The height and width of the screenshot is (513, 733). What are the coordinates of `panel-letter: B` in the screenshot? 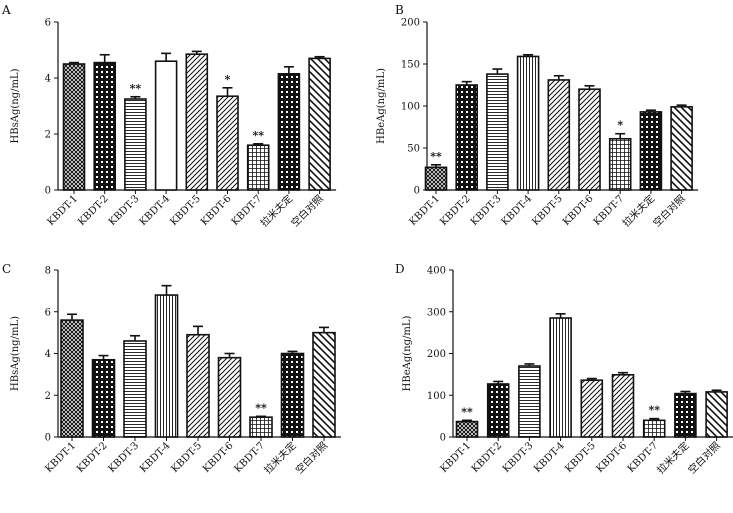 It's located at (399, 10).